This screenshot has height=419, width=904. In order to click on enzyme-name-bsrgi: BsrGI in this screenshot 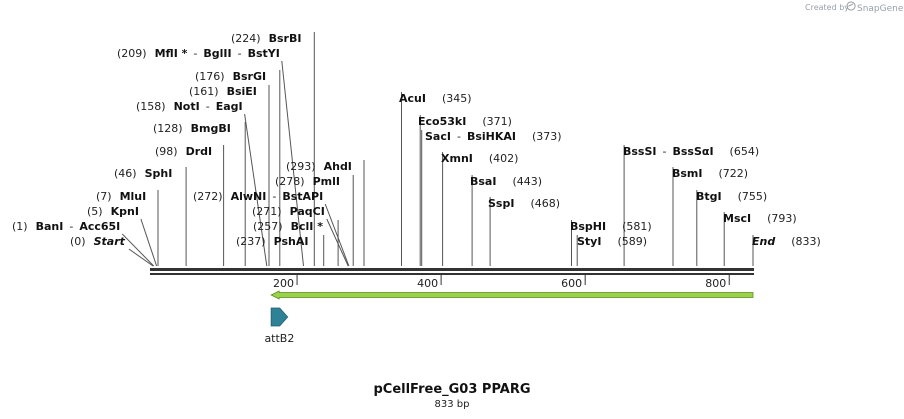, I will do `click(249, 76)`.